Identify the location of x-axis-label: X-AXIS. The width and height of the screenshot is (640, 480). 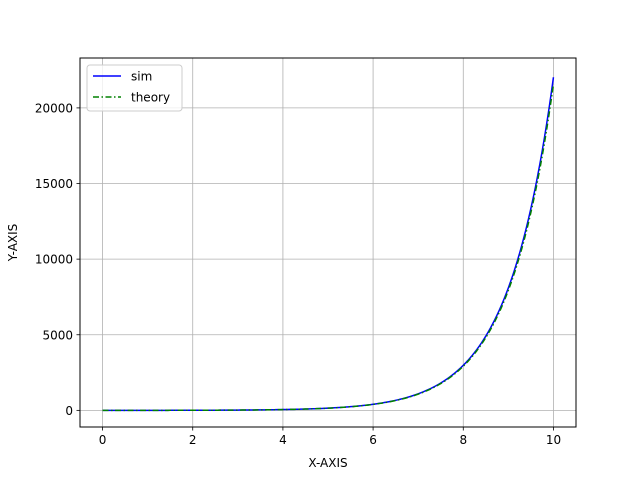
(327, 463).